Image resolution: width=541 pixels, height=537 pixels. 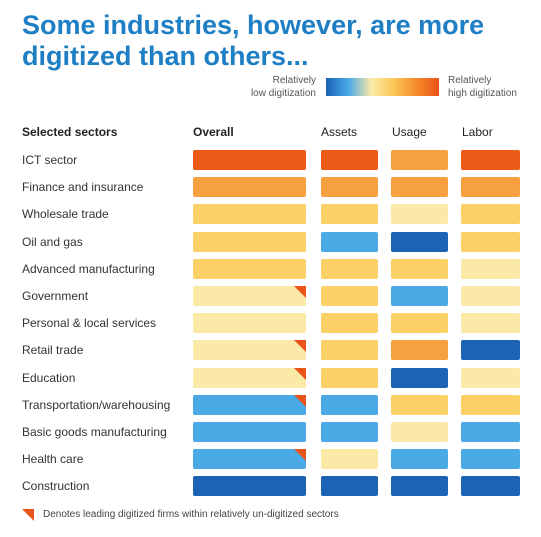 What do you see at coordinates (55, 296) in the screenshot?
I see `row-label: Government` at bounding box center [55, 296].